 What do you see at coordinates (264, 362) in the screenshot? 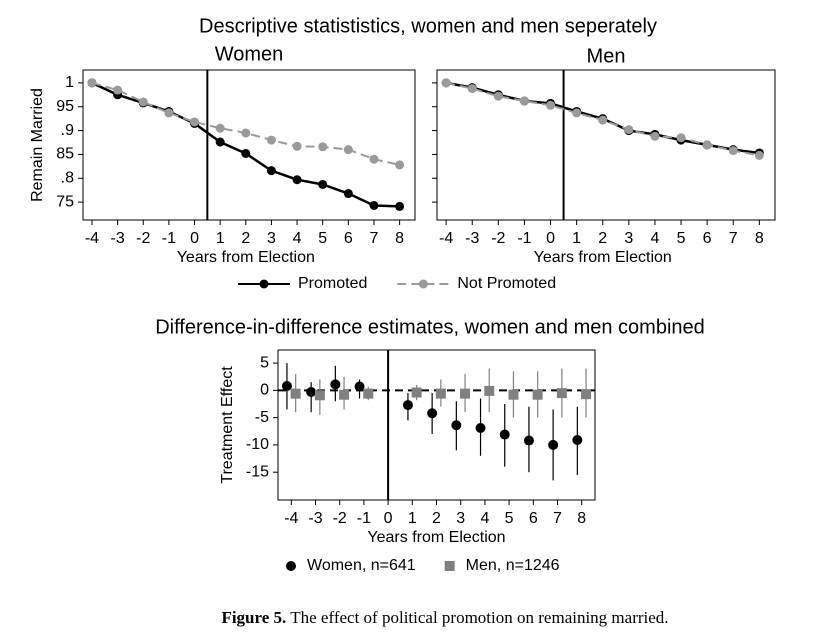
I see `y-tick-label: 5` at bounding box center [264, 362].